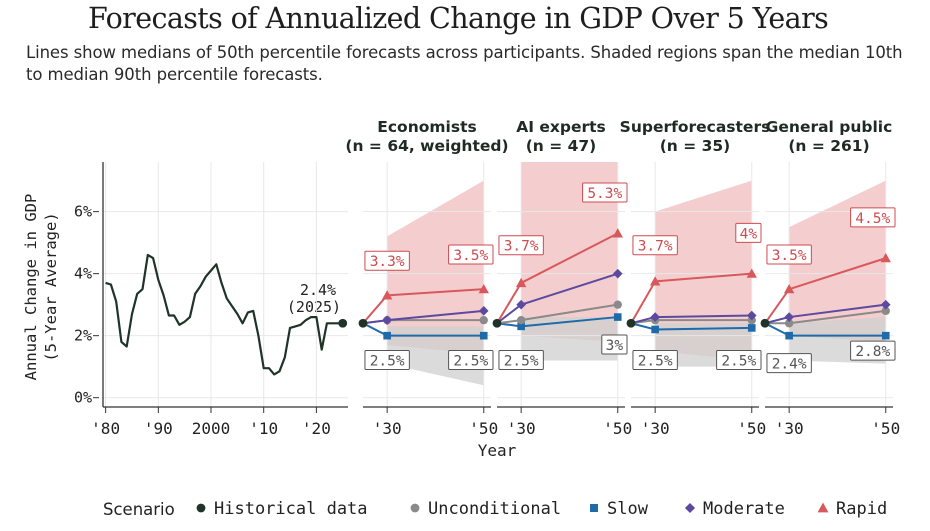 The height and width of the screenshot is (531, 930). Describe the element at coordinates (316, 428) in the screenshot. I see `x-tick-label: '20` at that location.